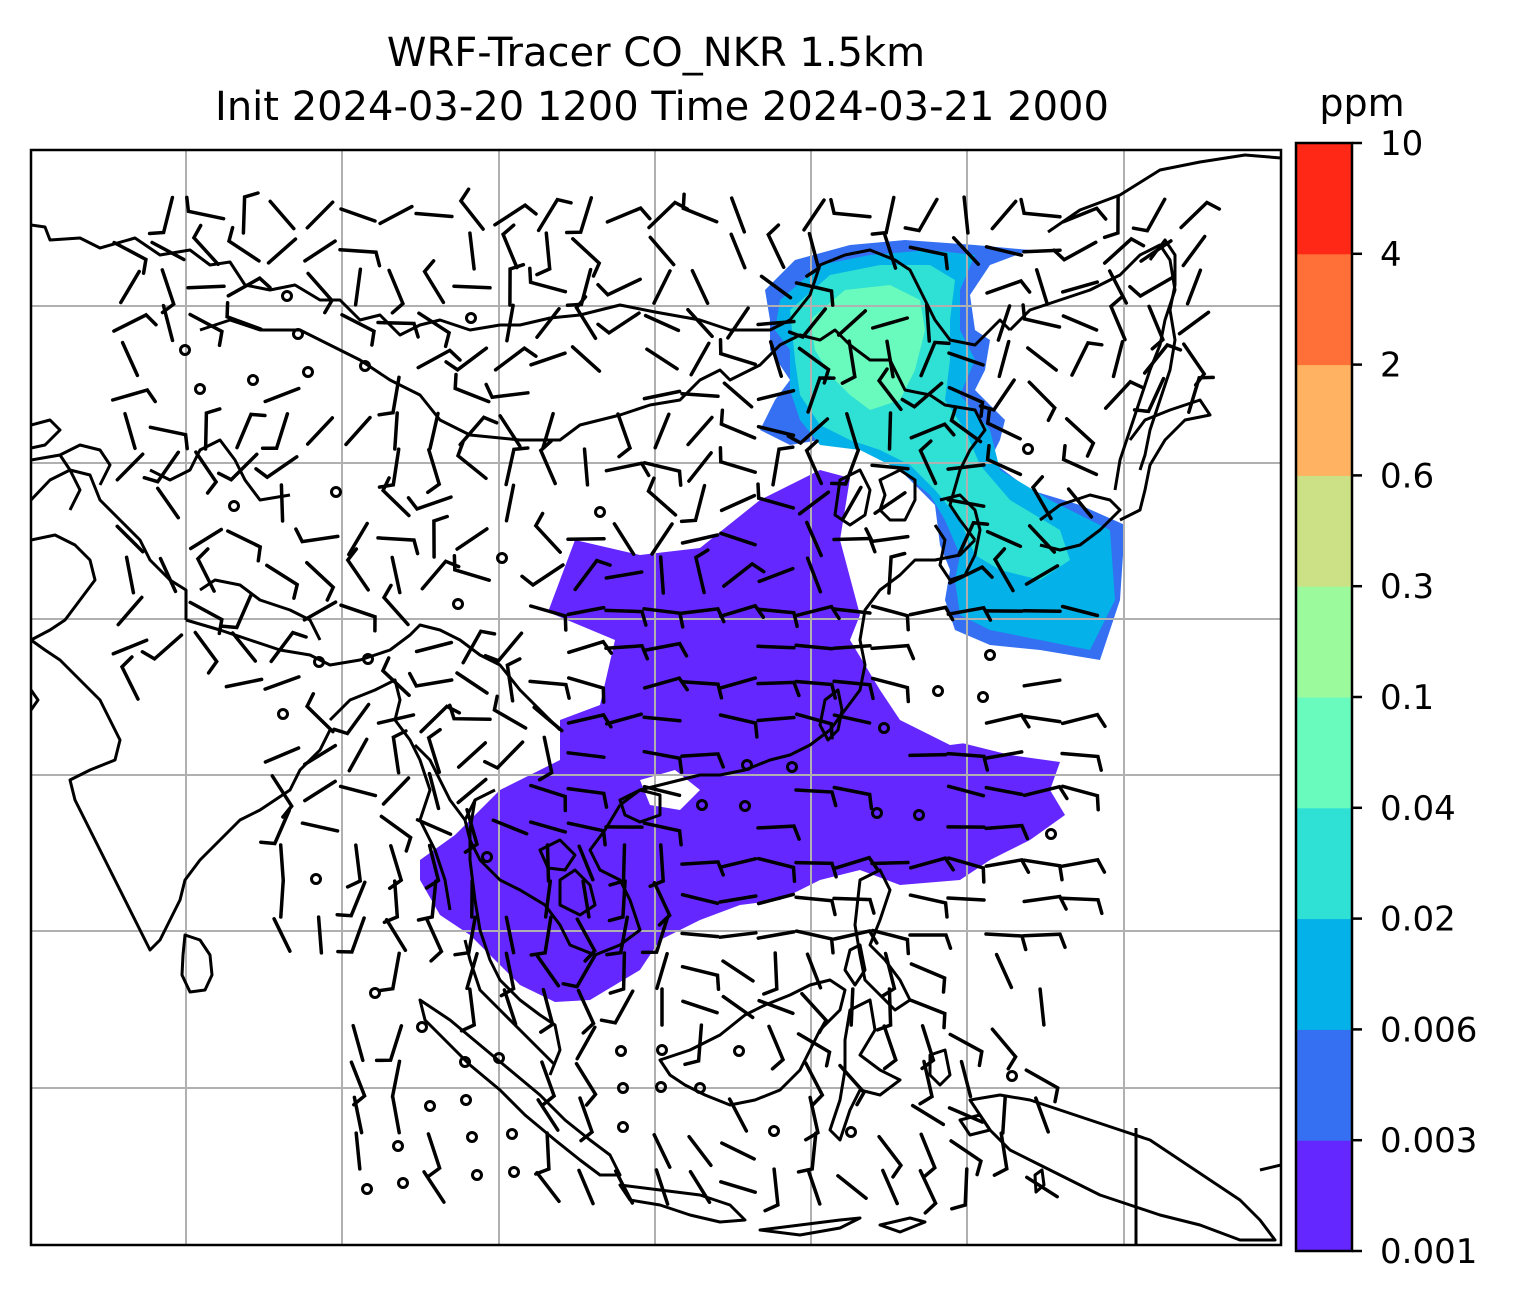  Describe the element at coordinates (1407, 476) in the screenshot. I see `colorbar-tick-label: 0.6` at that location.